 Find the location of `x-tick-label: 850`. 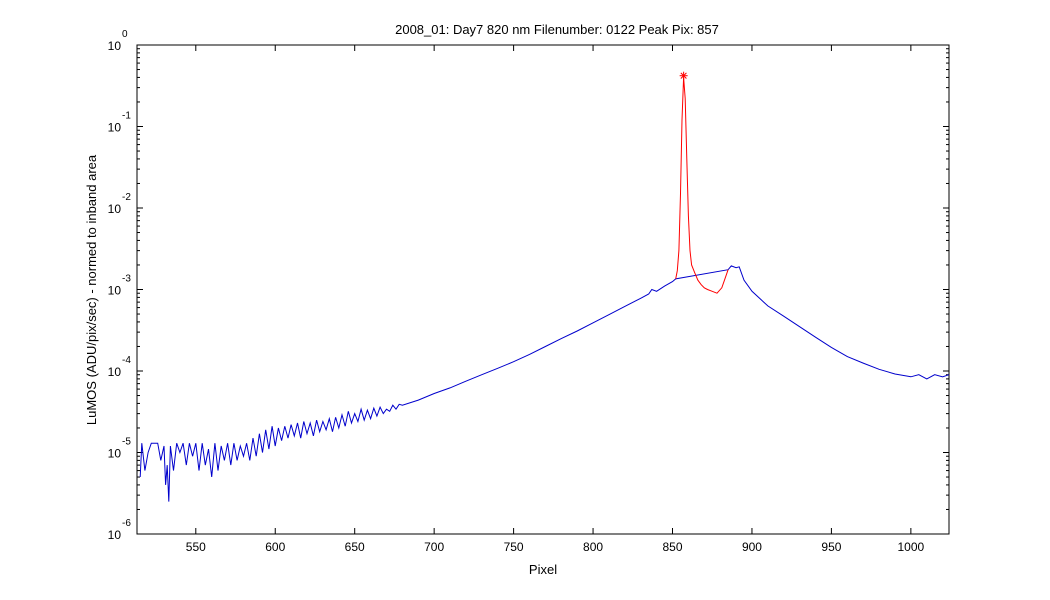

x-tick-label: 850 is located at coordinates (672, 547).